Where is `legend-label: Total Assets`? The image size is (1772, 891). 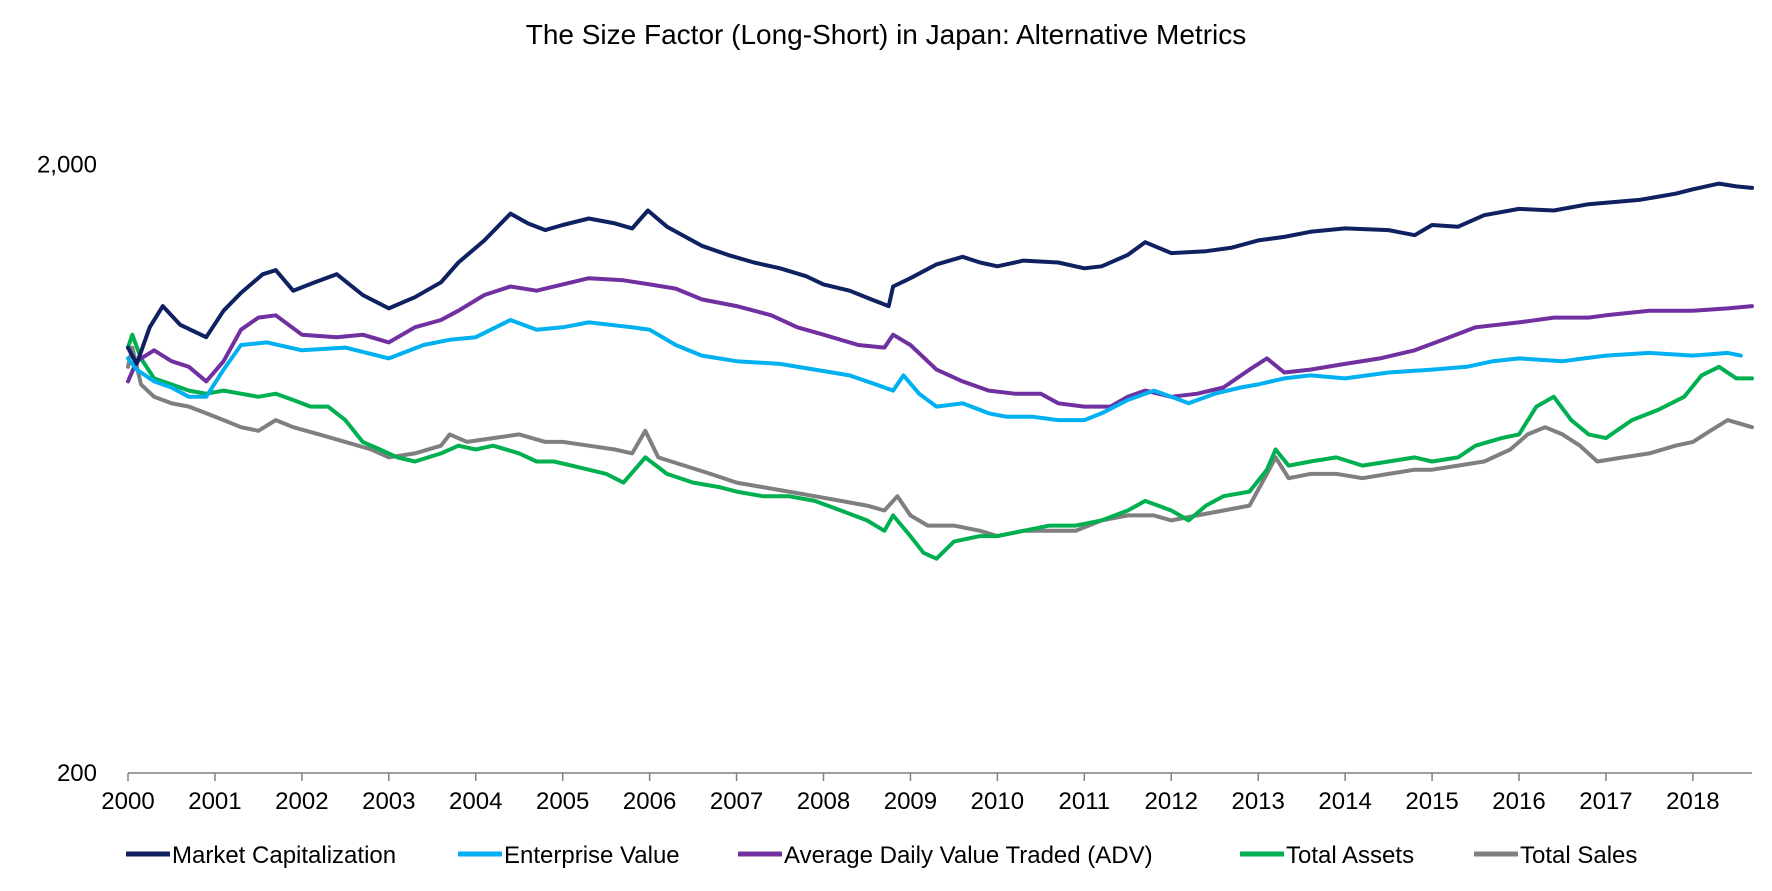 legend-label: Total Assets is located at coordinates (1350, 855).